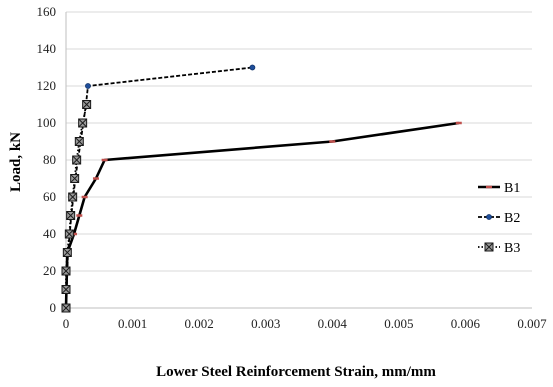 The image size is (553, 387). What do you see at coordinates (512, 188) in the screenshot?
I see `legend-label-b1: B1` at bounding box center [512, 188].